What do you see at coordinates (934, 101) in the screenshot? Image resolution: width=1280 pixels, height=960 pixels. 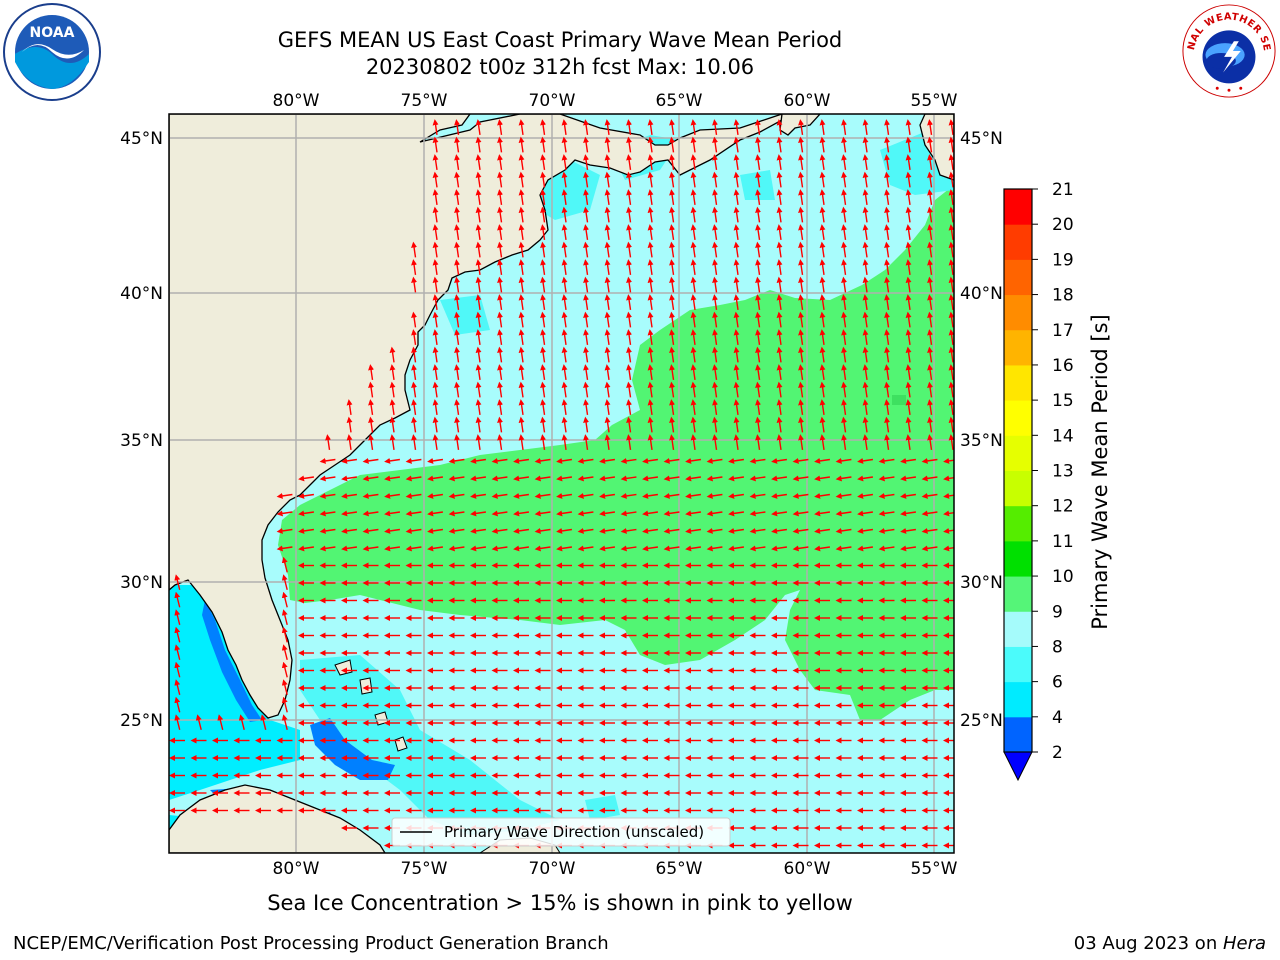 I see `lon-label: 55°W` at bounding box center [934, 101].